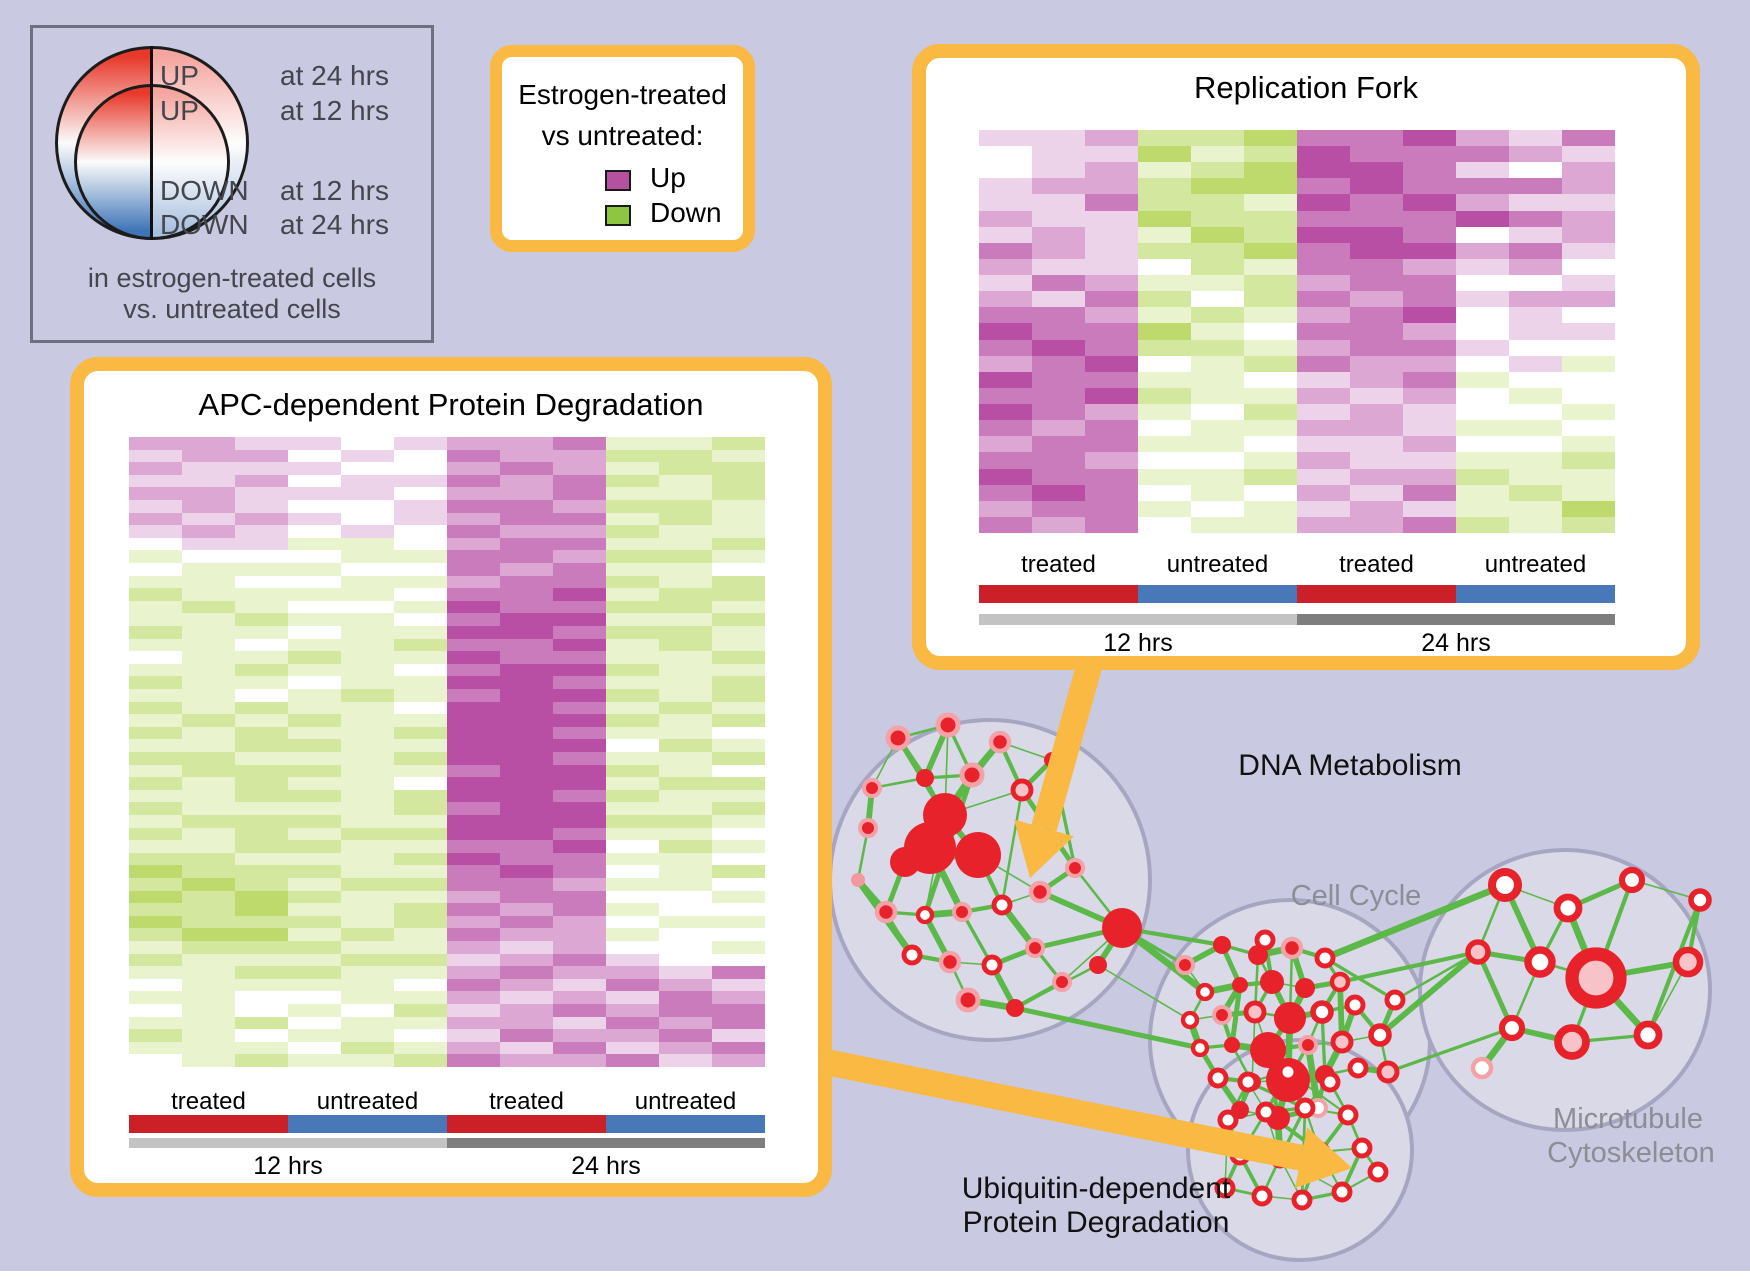  I want to click on group-label-untreated: untreated, so click(1535, 564).